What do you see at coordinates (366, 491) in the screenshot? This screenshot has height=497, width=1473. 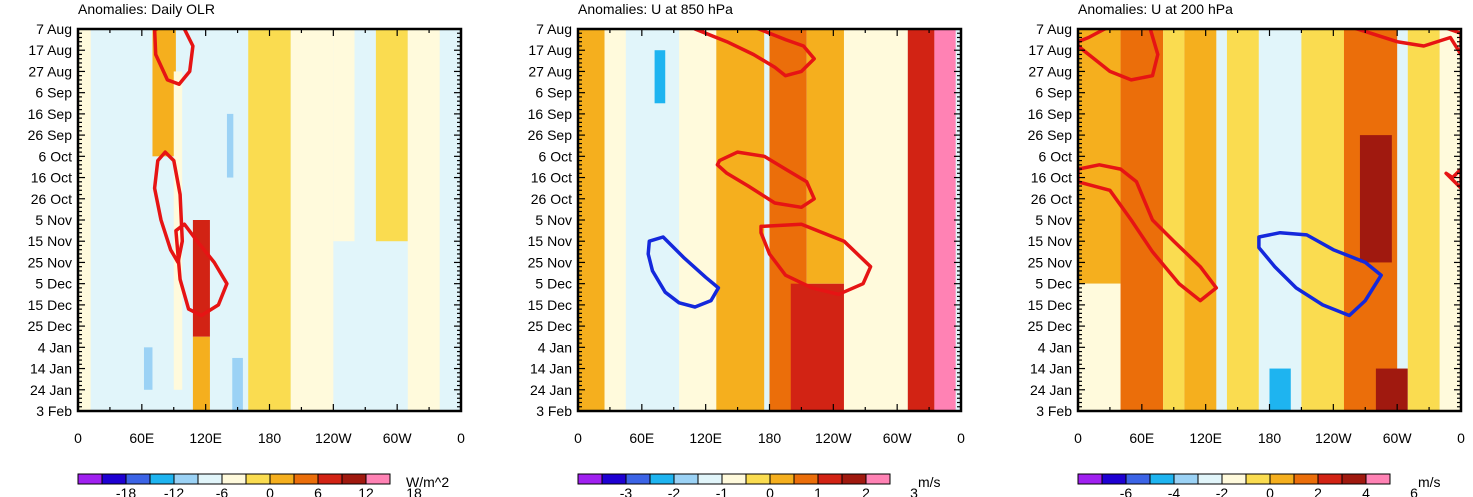 I see `colorbar-label: 12` at bounding box center [366, 491].